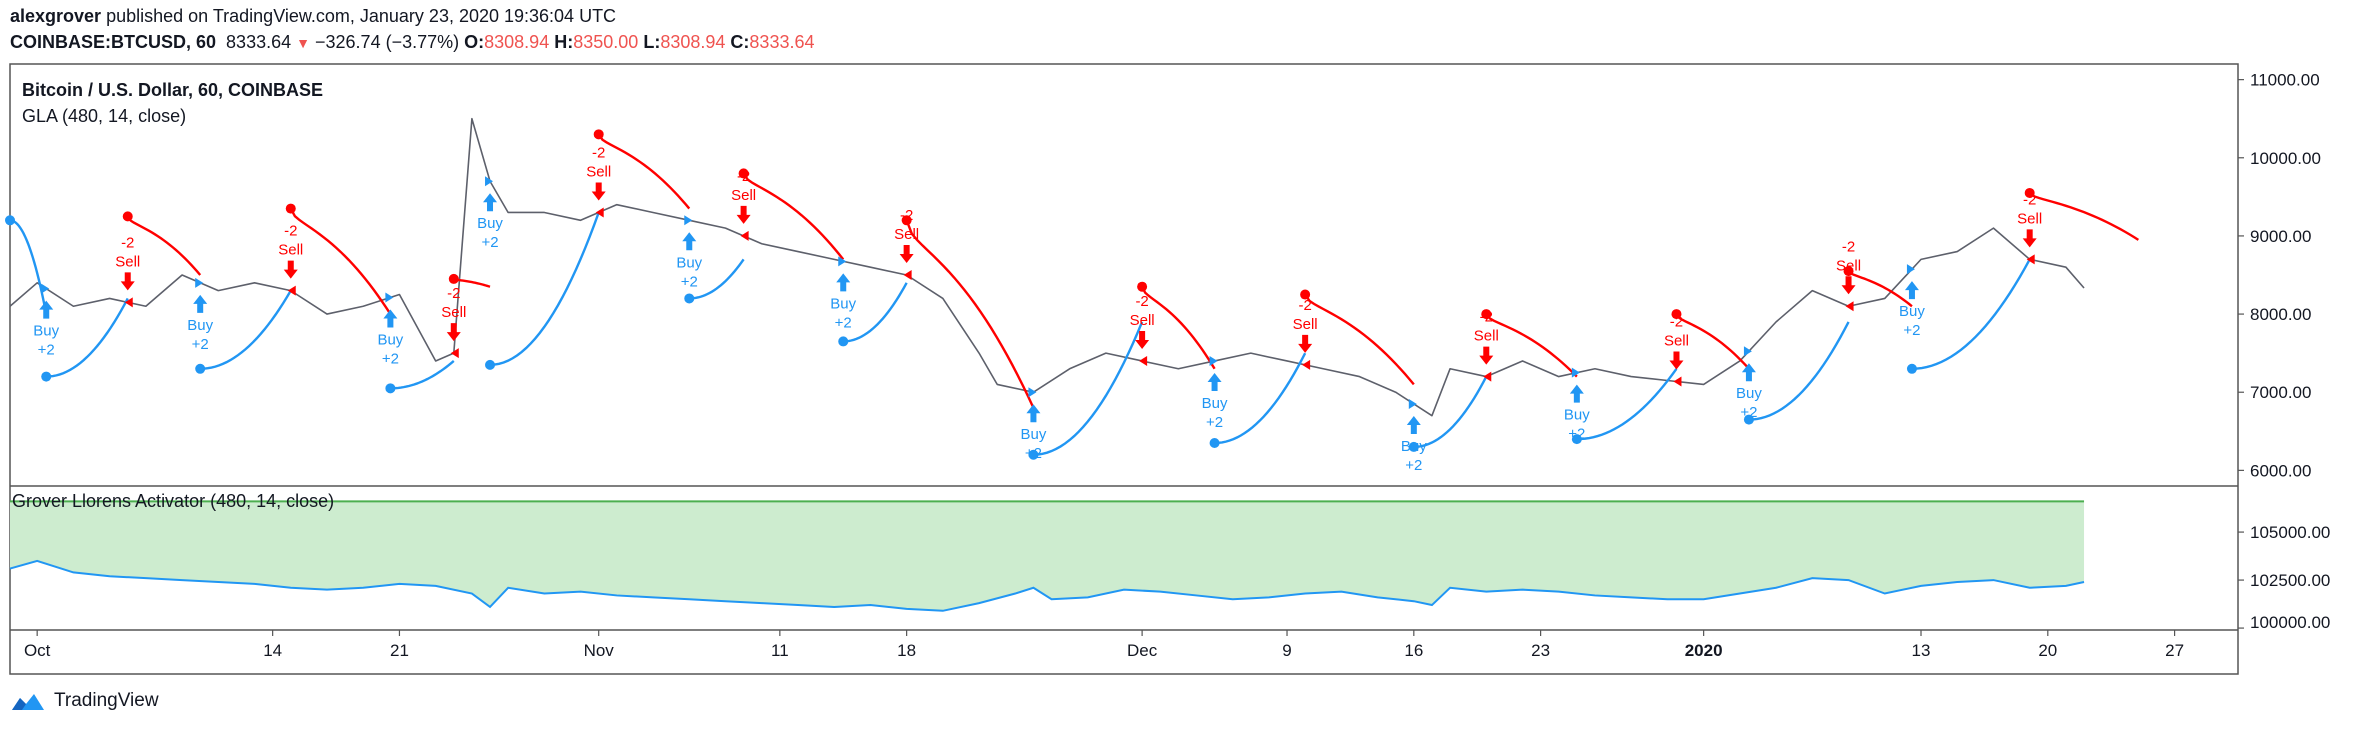 The width and height of the screenshot is (2354, 730). What do you see at coordinates (599, 650) in the screenshot?
I see `time-tick-label: Nov` at bounding box center [599, 650].